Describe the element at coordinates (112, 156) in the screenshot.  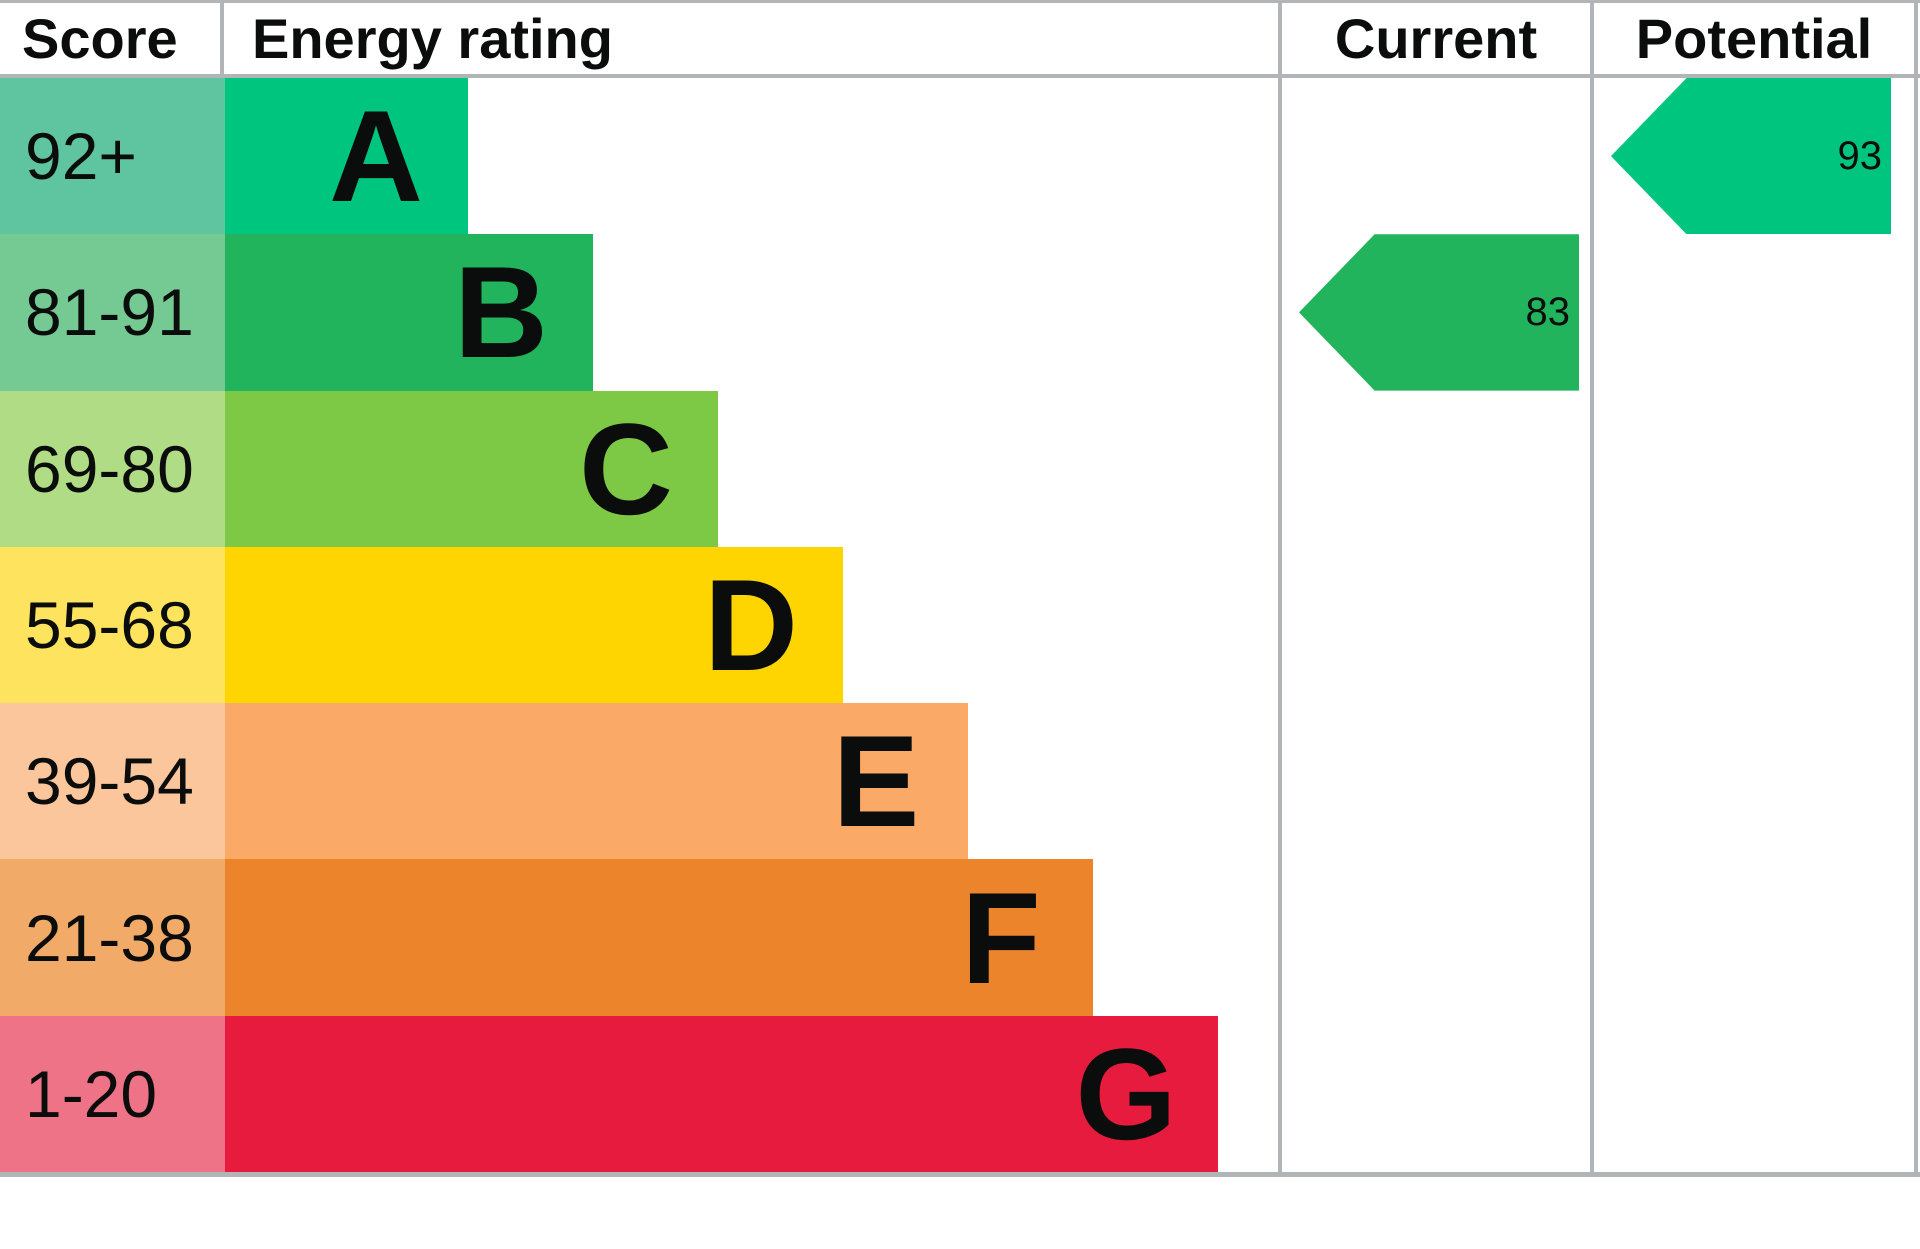
I see `score-range-cell-a: 92+` at that location.